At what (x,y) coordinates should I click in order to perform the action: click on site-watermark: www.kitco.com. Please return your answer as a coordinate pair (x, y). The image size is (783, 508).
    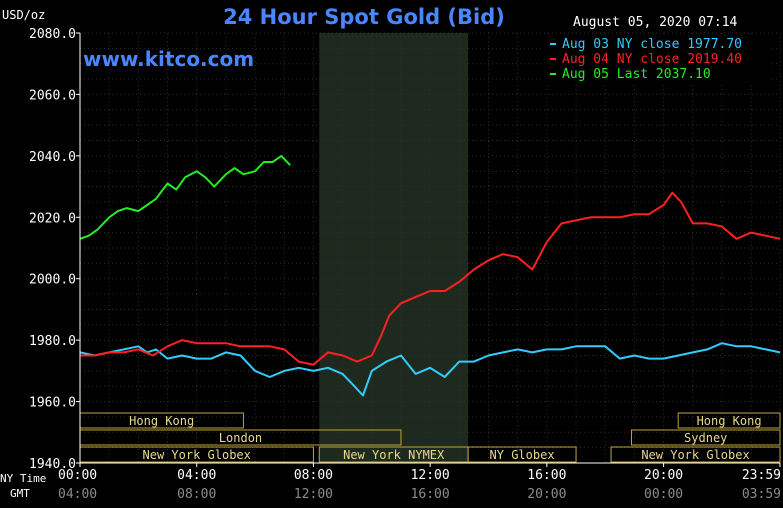
    Looking at the image, I should click on (168, 59).